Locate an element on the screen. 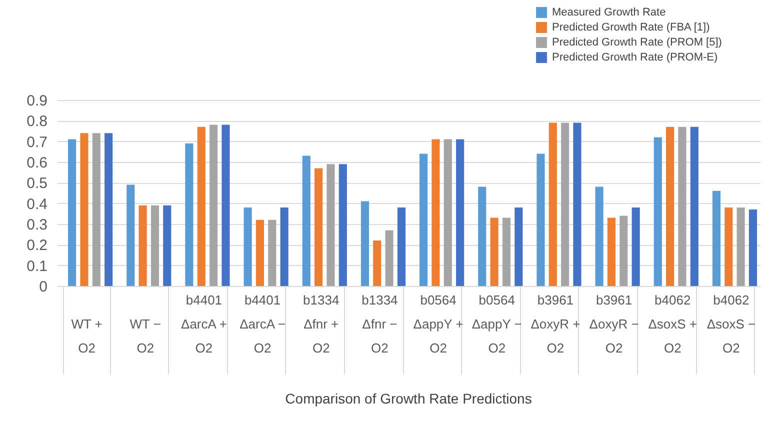  x-tick-label: b0564 ΔappY + O2 is located at coordinates (438, 324).